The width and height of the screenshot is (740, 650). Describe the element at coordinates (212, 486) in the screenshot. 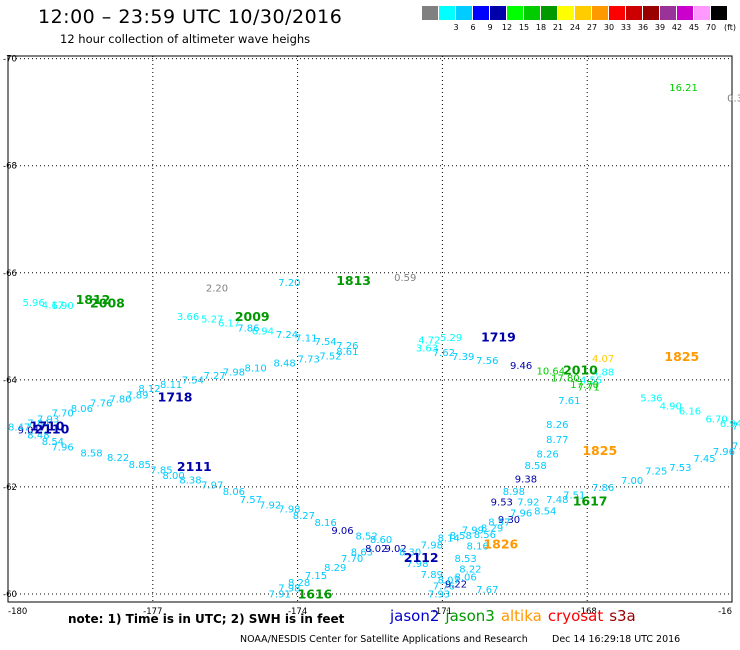

I see `wave-height-value: 7.97` at that location.